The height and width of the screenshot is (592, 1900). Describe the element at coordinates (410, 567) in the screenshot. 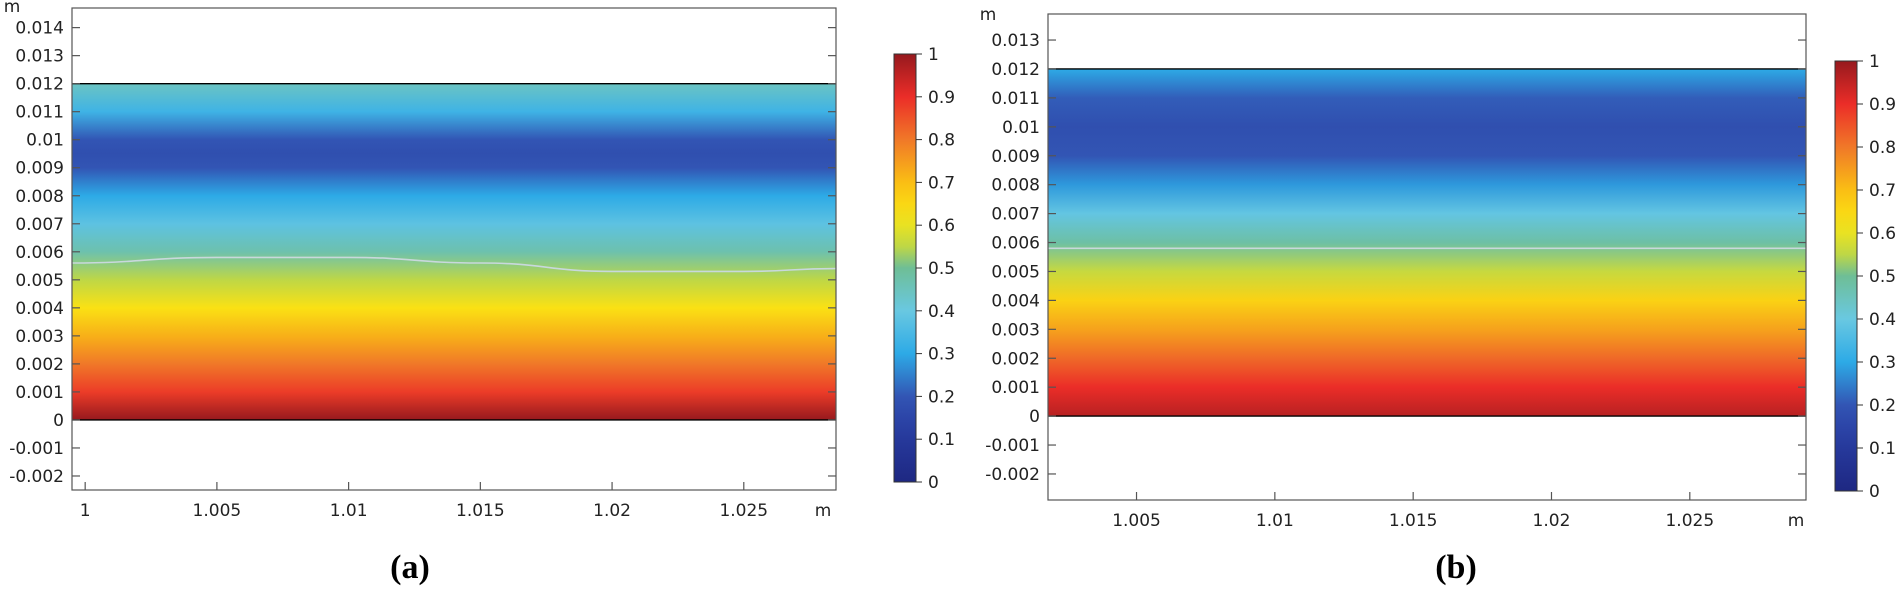

I see `panel-label-a: (a)` at that location.